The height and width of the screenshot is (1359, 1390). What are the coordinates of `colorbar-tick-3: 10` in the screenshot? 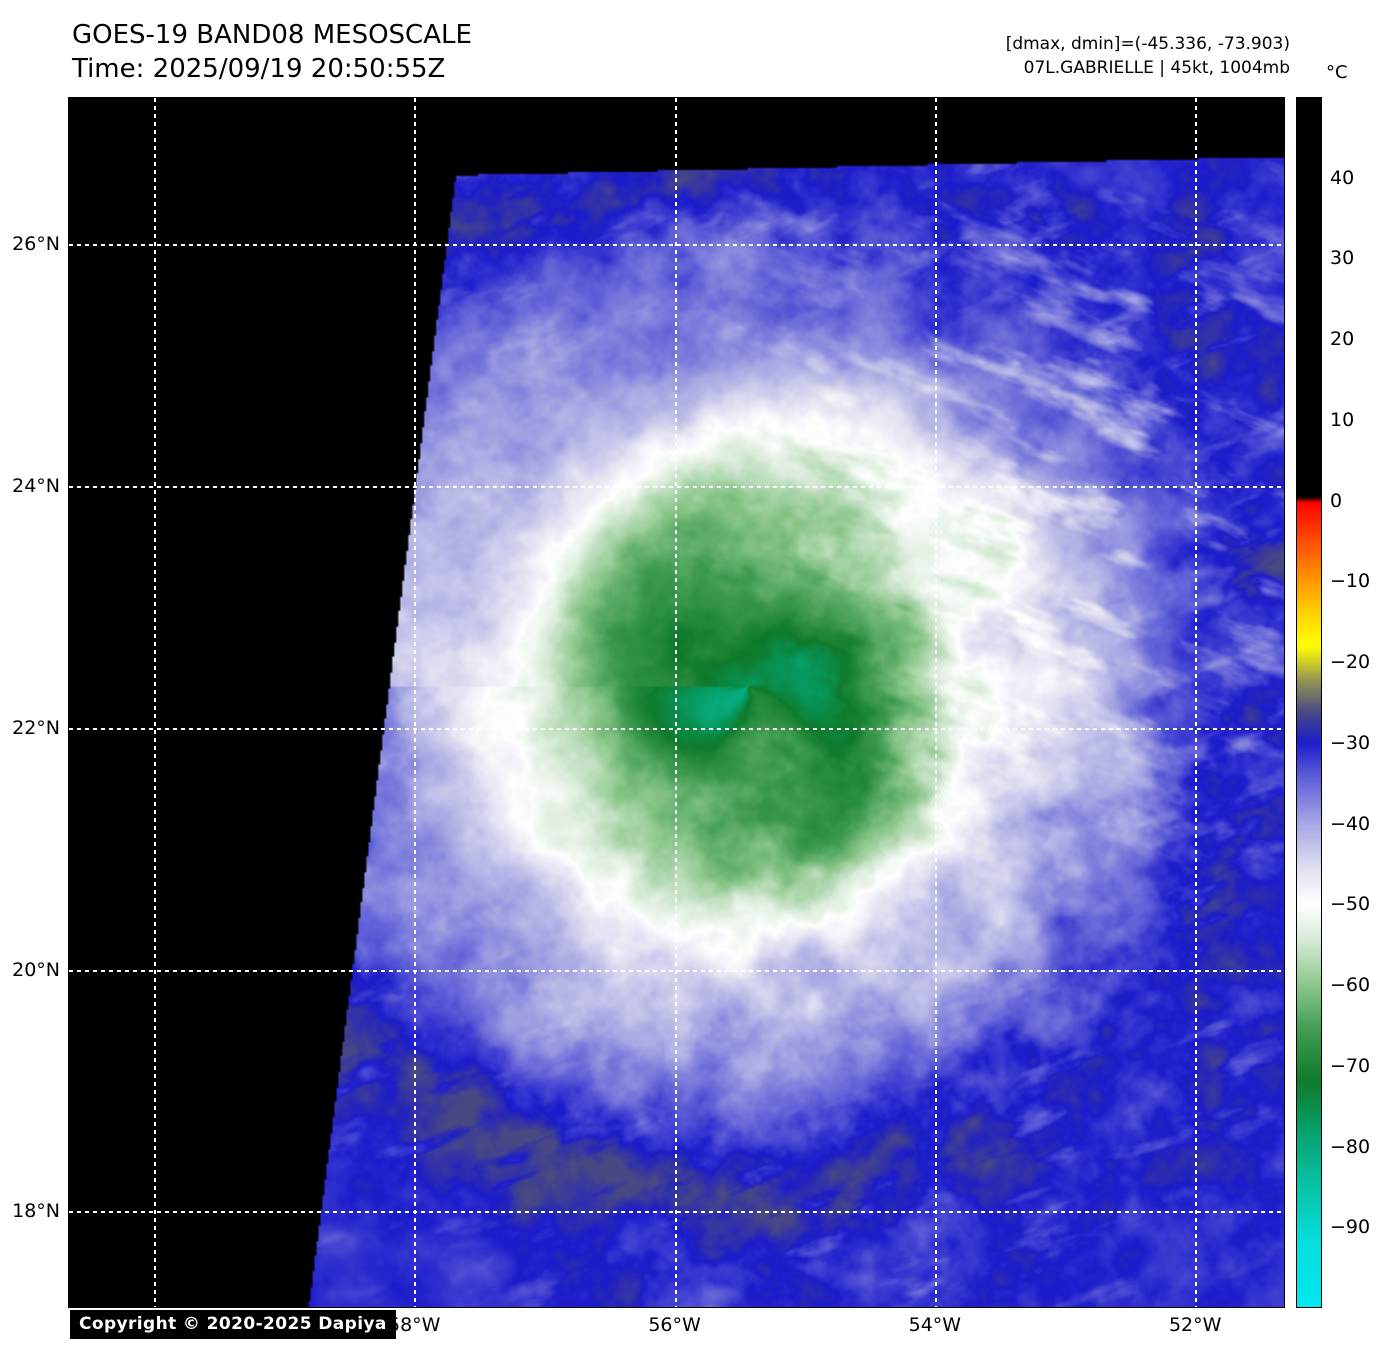 It's located at (1342, 419).